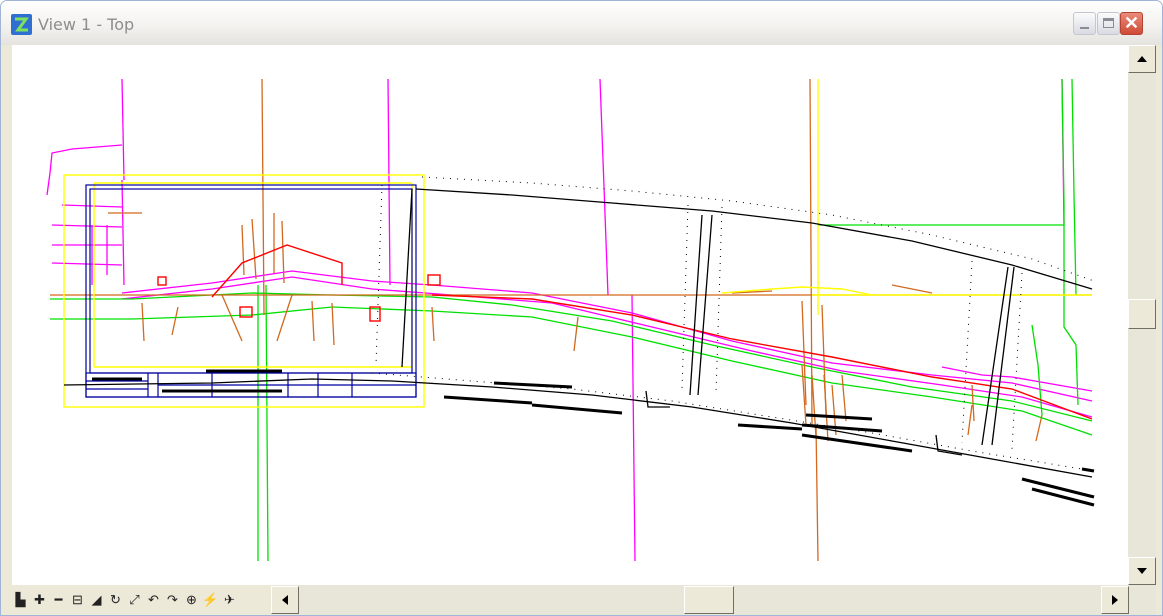 The height and width of the screenshot is (616, 1163). I want to click on minimize-icon, so click(1084, 28).